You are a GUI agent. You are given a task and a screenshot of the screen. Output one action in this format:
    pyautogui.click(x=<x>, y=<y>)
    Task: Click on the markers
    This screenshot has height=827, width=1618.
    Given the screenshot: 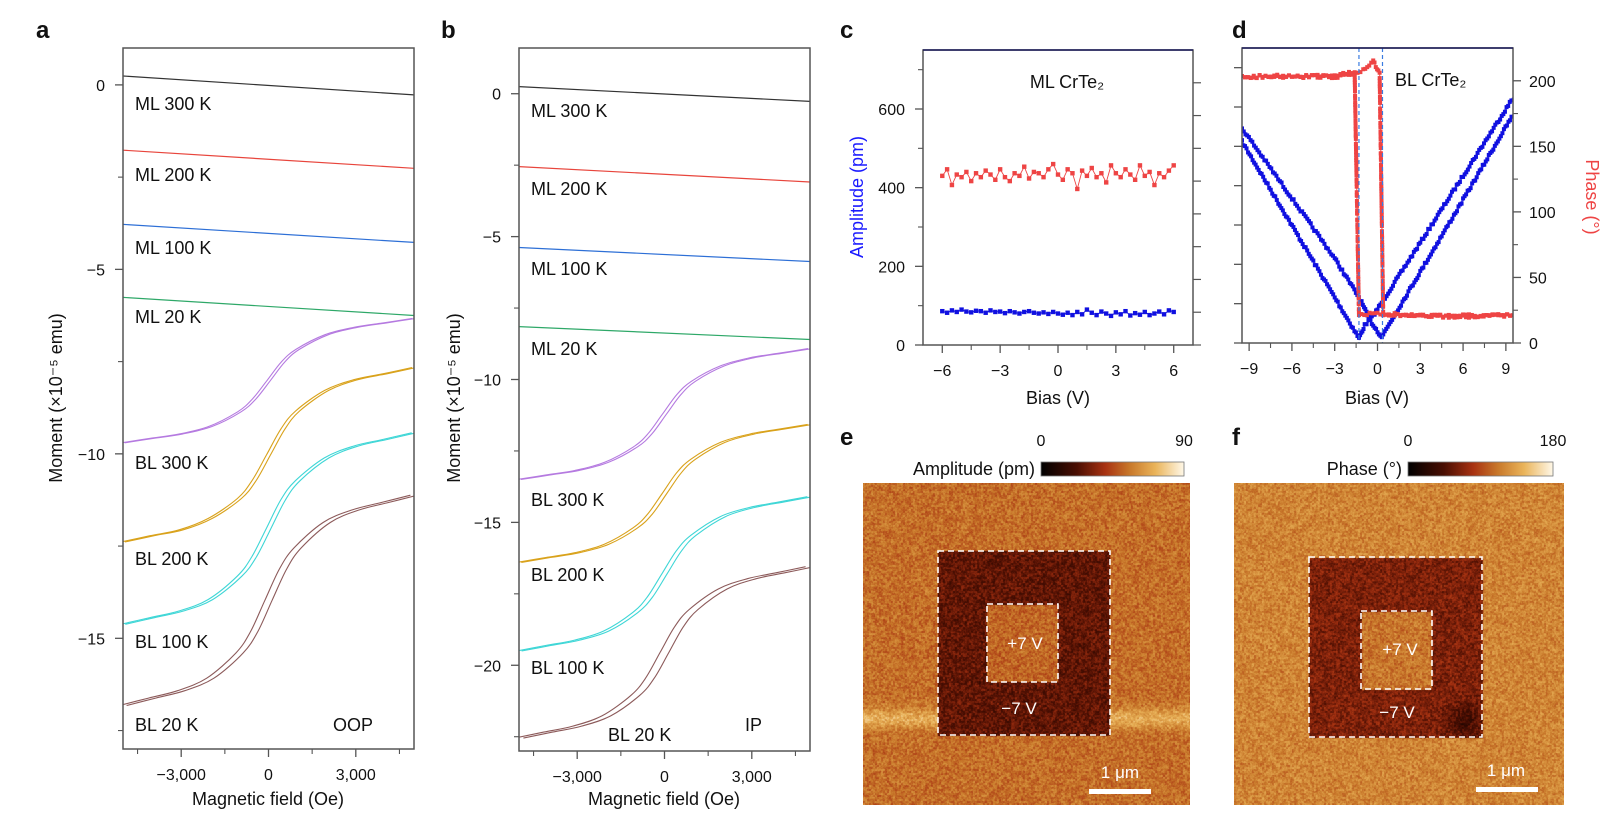 What is the action you would take?
    pyautogui.click(x=1058, y=240)
    